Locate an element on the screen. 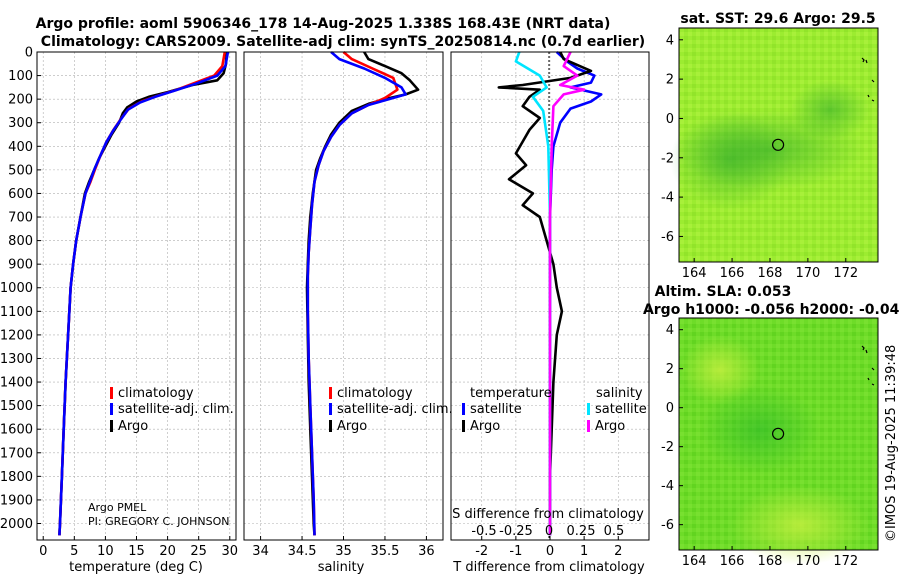 This screenshot has width=900, height=580. salinity-xtick-label-1: 34.5 is located at coordinates (302, 551).